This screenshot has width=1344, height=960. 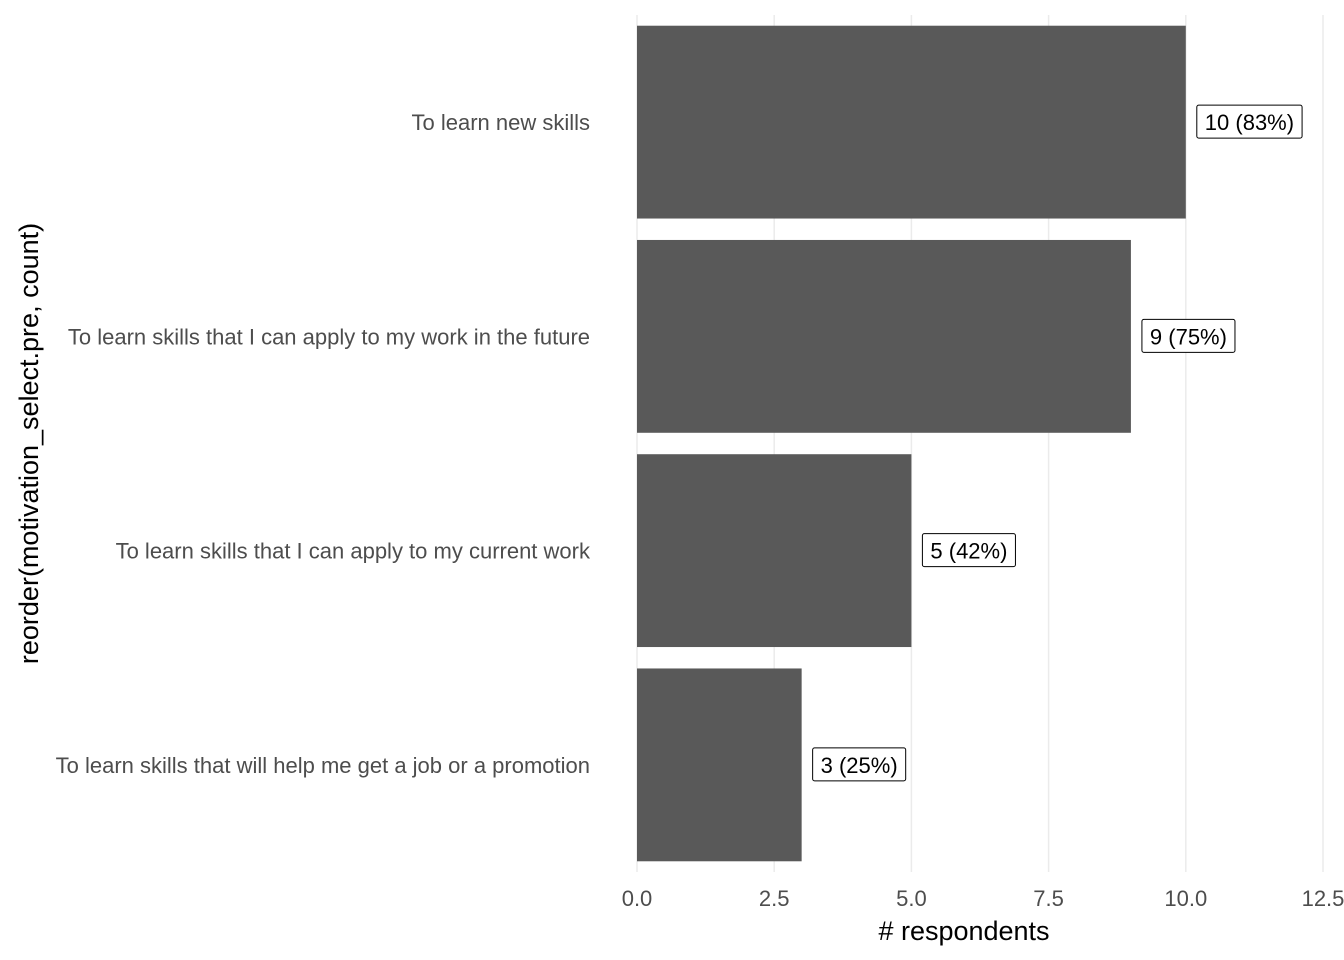 I want to click on category-label: To learn new skills, so click(x=500, y=122).